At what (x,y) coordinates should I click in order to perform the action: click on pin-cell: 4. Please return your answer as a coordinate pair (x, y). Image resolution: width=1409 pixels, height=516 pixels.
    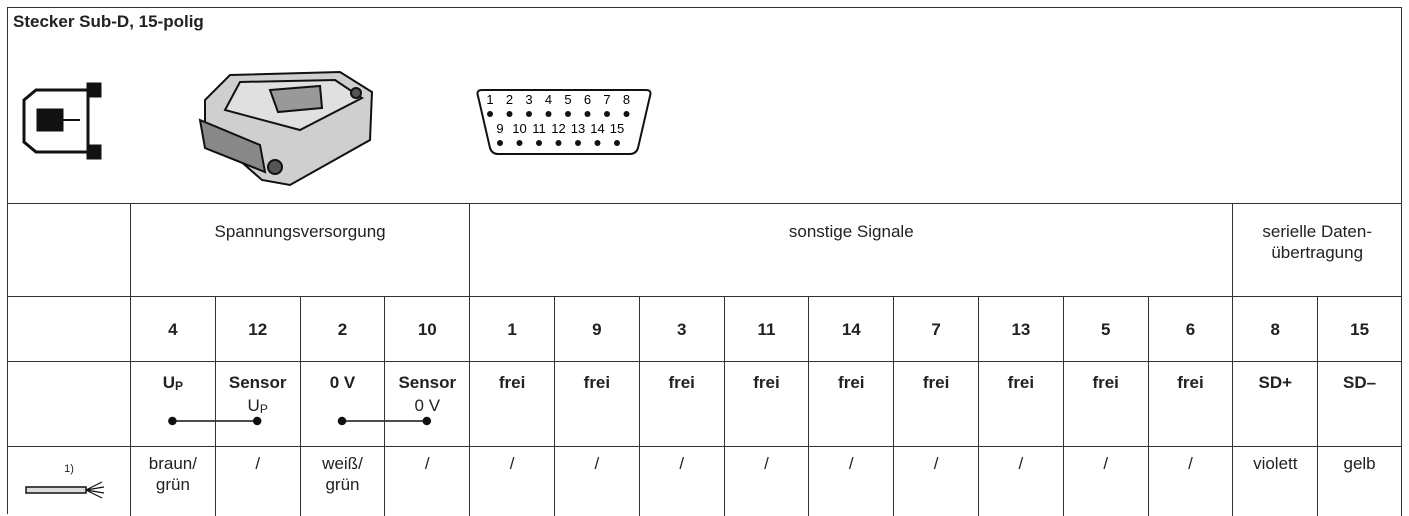
    Looking at the image, I should click on (172, 328).